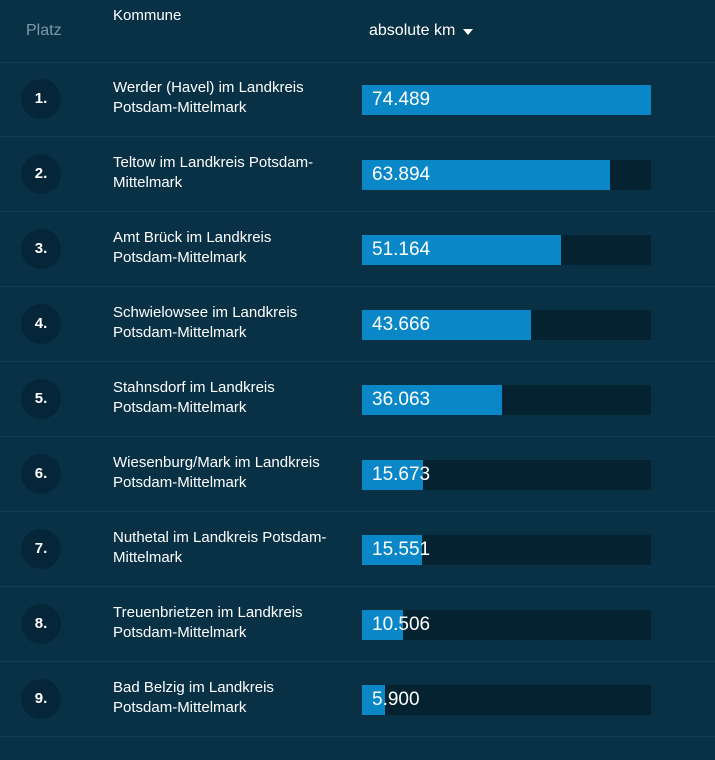 Image resolution: width=715 pixels, height=760 pixels. I want to click on column-header-absolute-km-label: absolute km, so click(412, 30).